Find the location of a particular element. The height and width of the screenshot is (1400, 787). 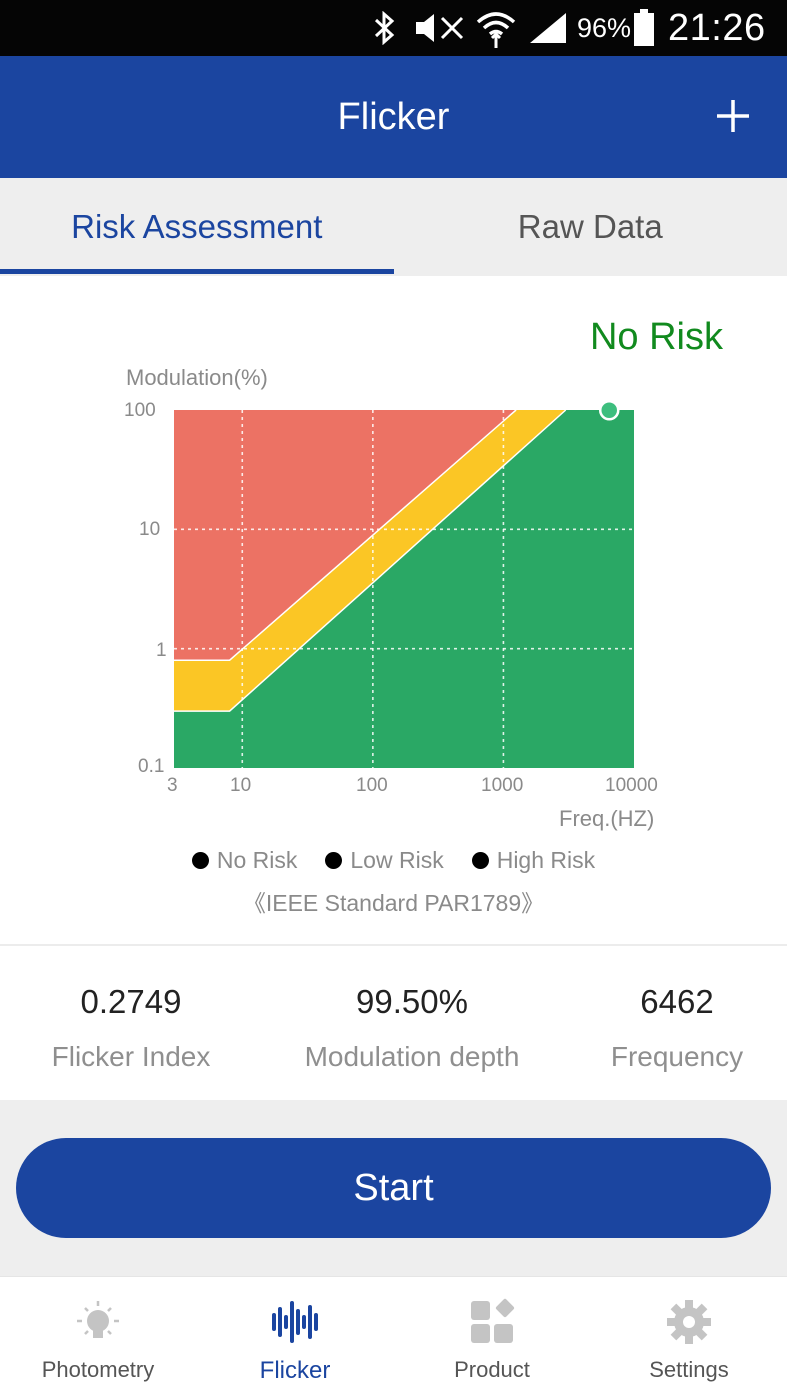

nav-label: Flicker is located at coordinates (295, 1371).